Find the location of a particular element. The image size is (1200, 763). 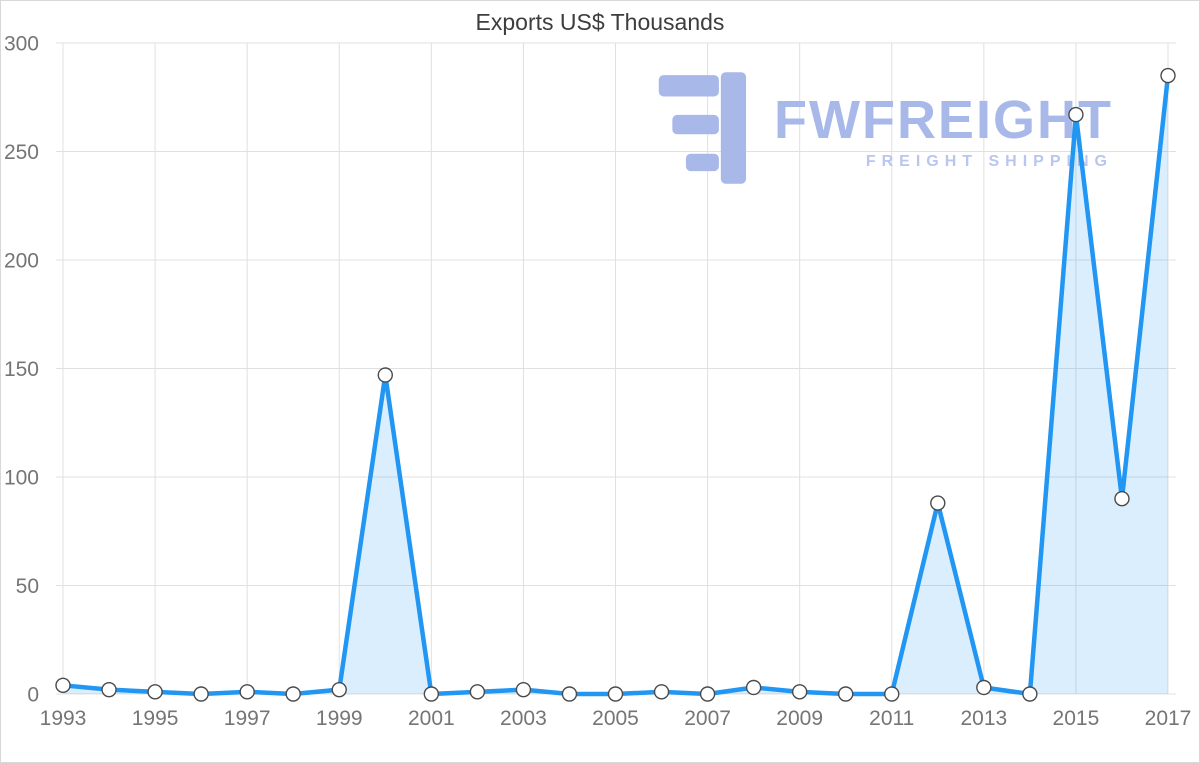

y-tick-label: 250 is located at coordinates (21, 152).